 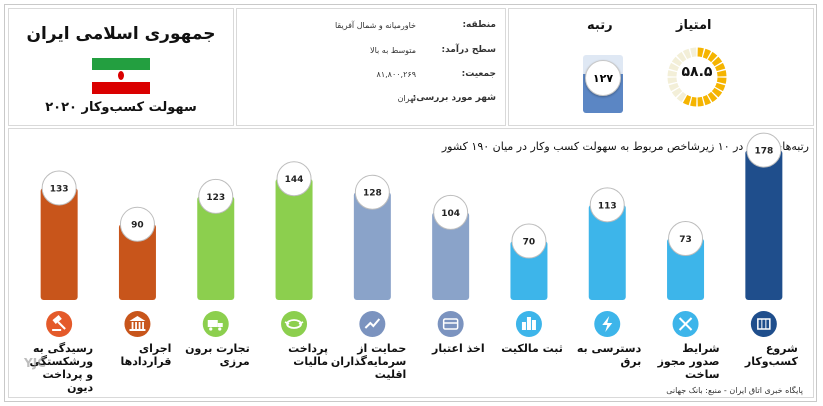 I want to click on info-row-region: منطقه: خاورمیانه و شمال آفریقا, so click(x=371, y=28).